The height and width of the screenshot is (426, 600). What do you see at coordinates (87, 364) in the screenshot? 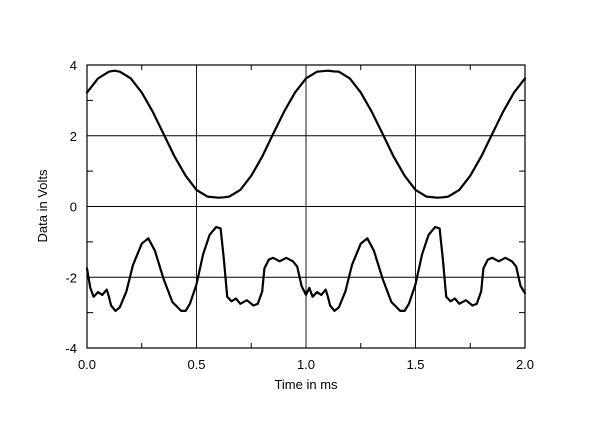
I see `x-tick-label: 0.0` at bounding box center [87, 364].